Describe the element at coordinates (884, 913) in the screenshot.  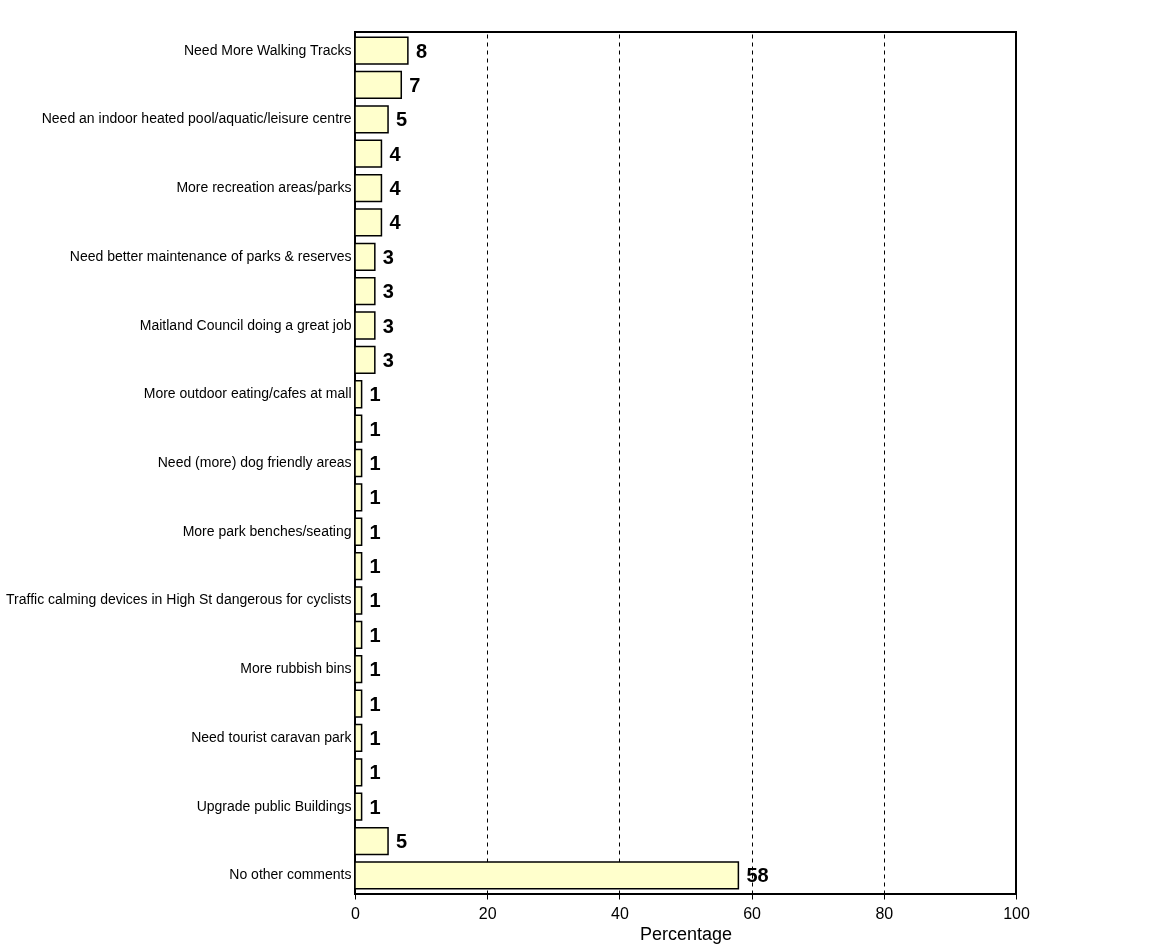
I see `x-tick-label: 80` at that location.